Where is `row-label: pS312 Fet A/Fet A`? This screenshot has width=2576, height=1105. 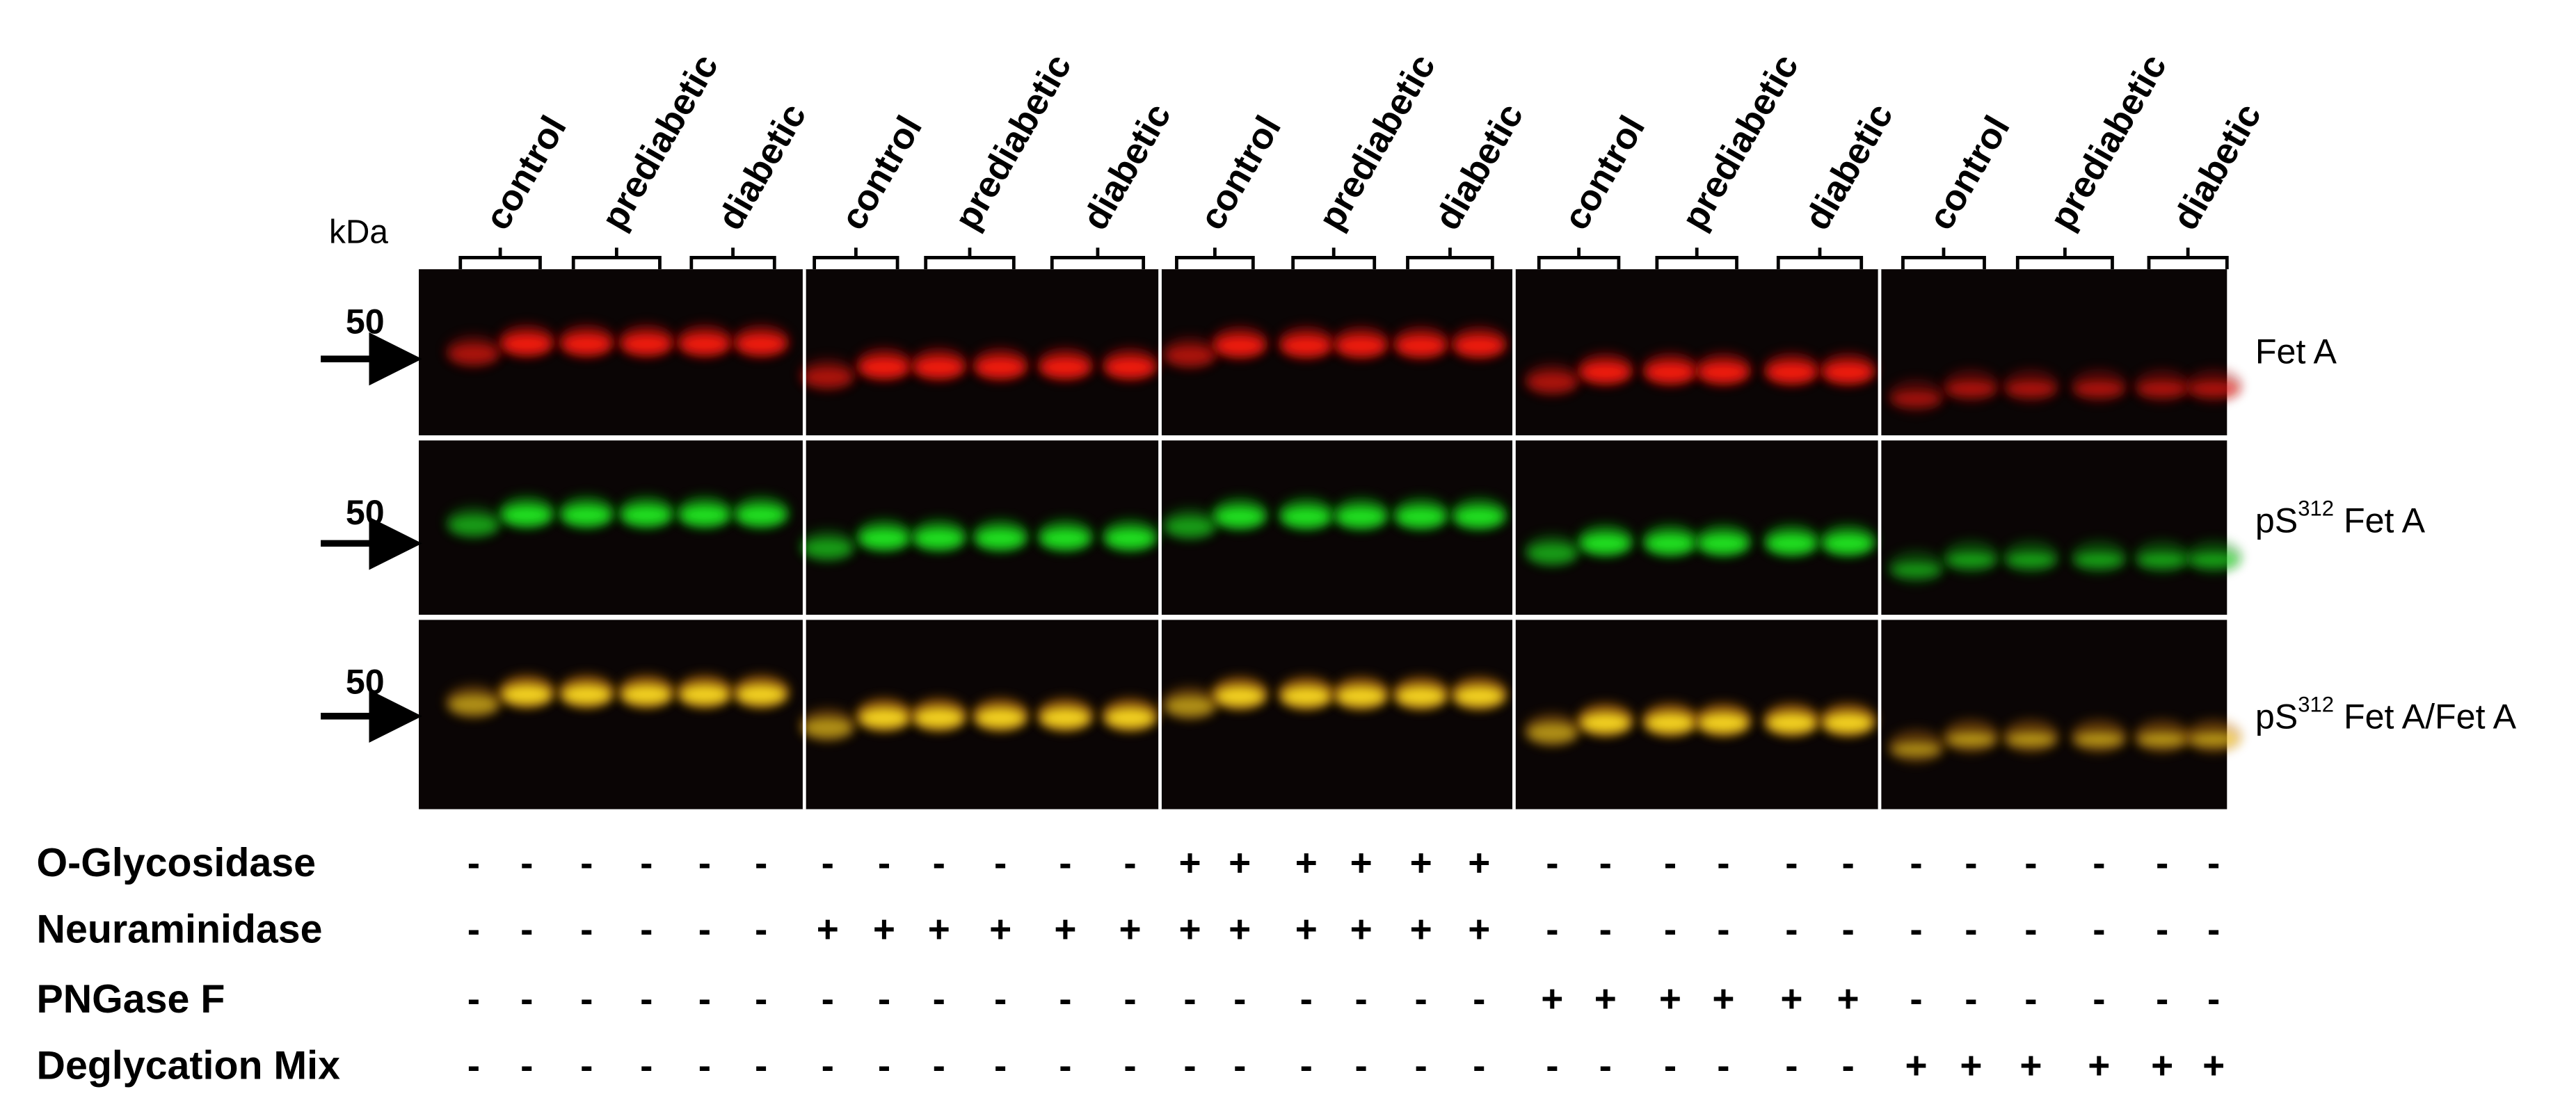 row-label: pS312 Fet A/Fet A is located at coordinates (2386, 714).